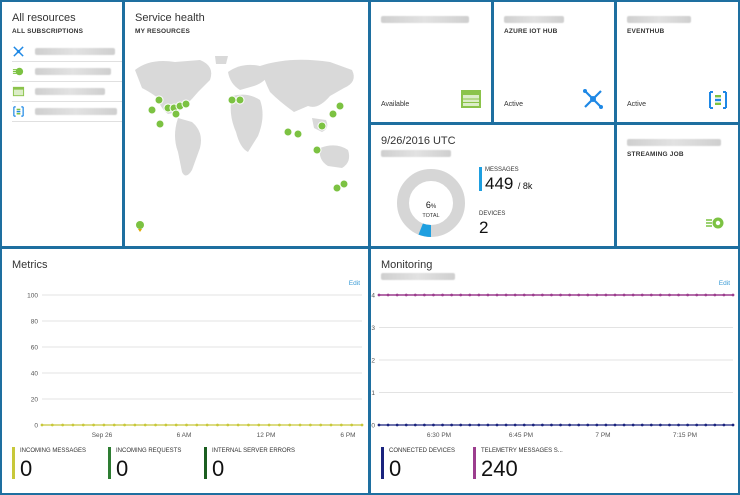  Describe the element at coordinates (724, 283) in the screenshot. I see `monitoring-edit-link: Edit` at that location.